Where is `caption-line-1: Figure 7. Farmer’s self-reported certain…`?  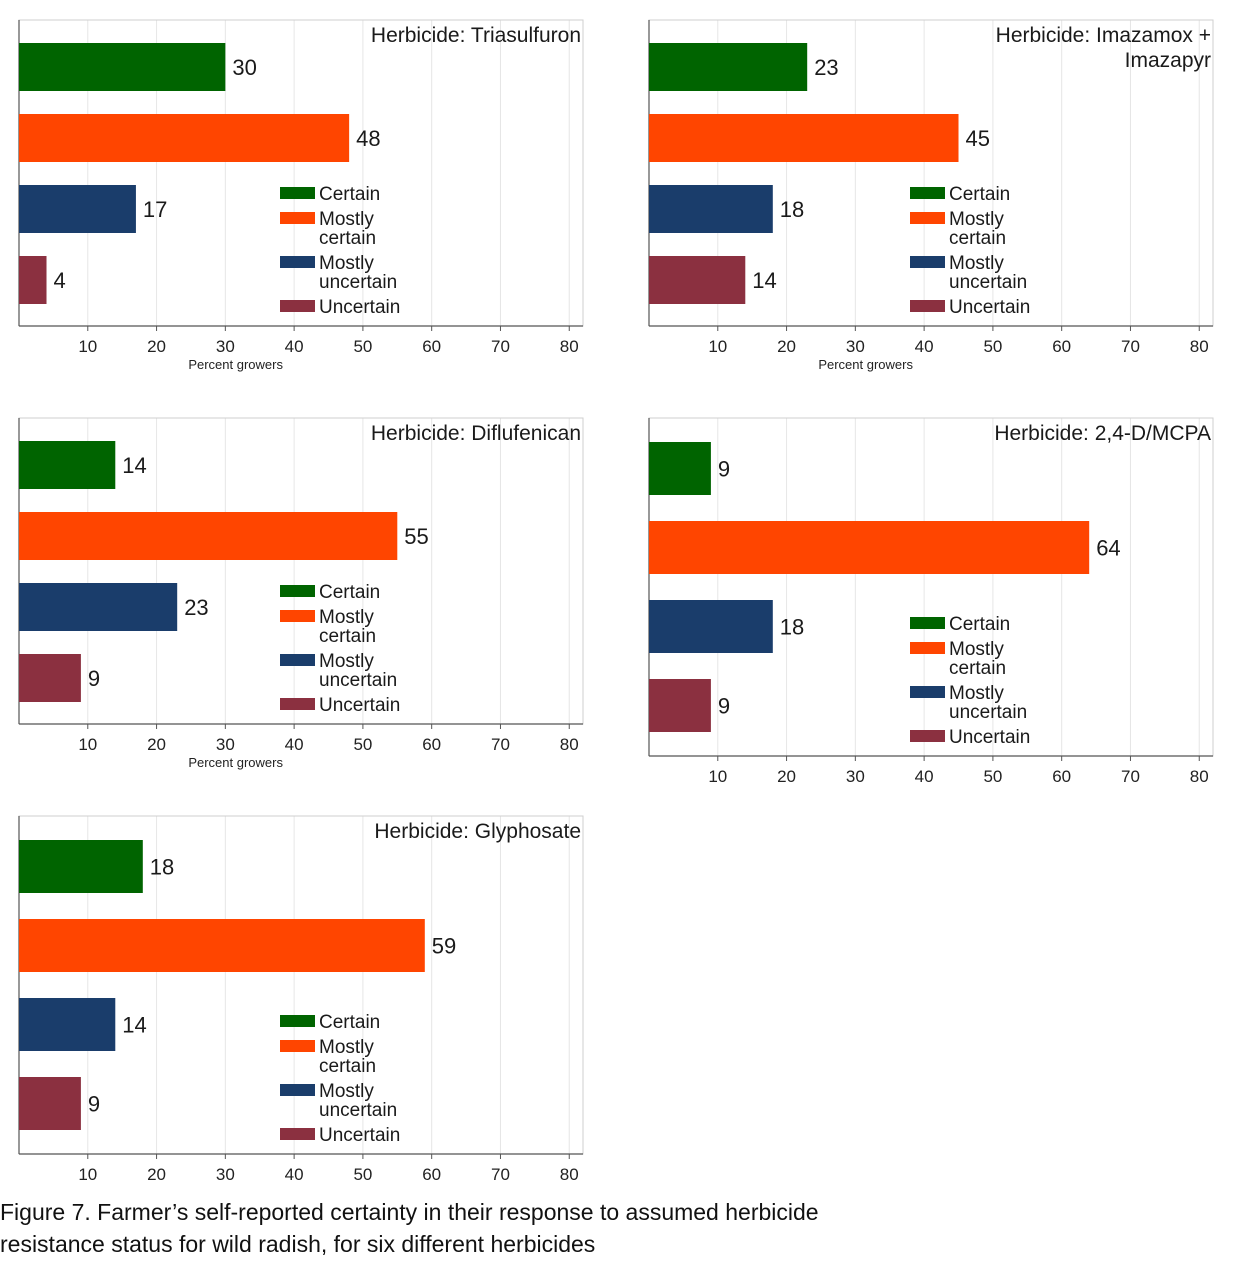
caption-line-1: Figure 7. Farmer’s self-reported certain… is located at coordinates (409, 1212).